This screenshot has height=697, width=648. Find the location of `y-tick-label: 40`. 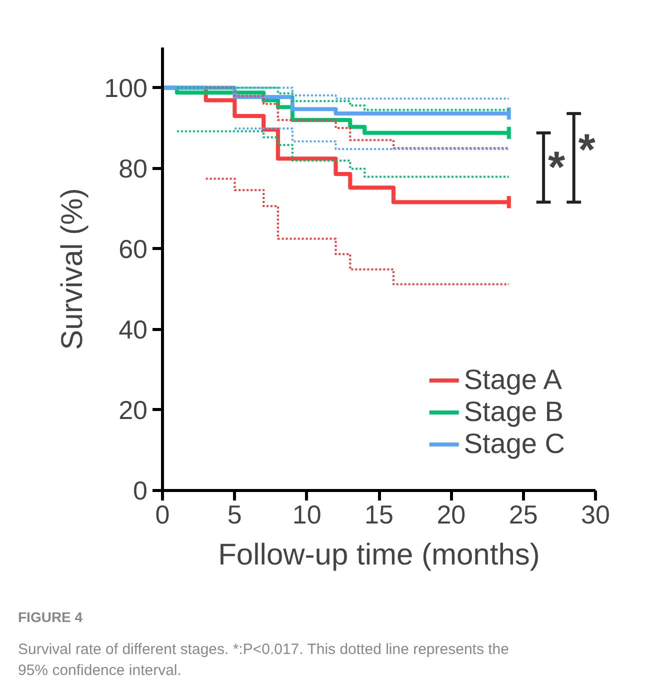

y-tick-label: 40 is located at coordinates (133, 329).